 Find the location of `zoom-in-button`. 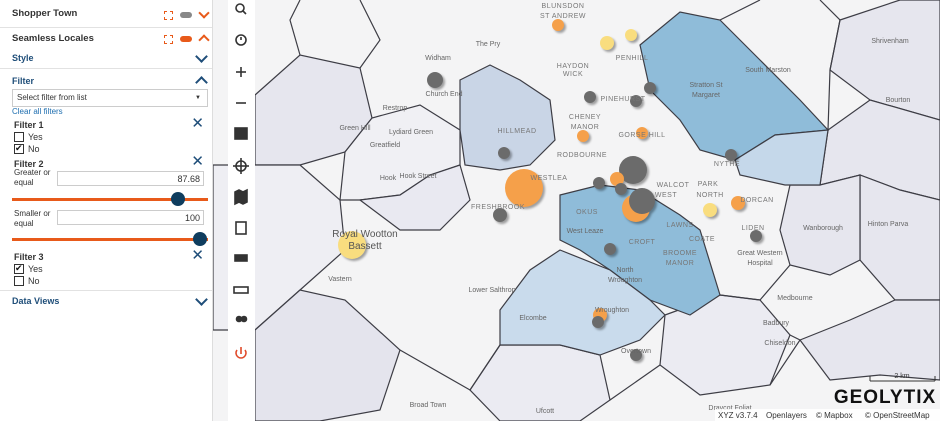

zoom-in-button is located at coordinates (241, 72).